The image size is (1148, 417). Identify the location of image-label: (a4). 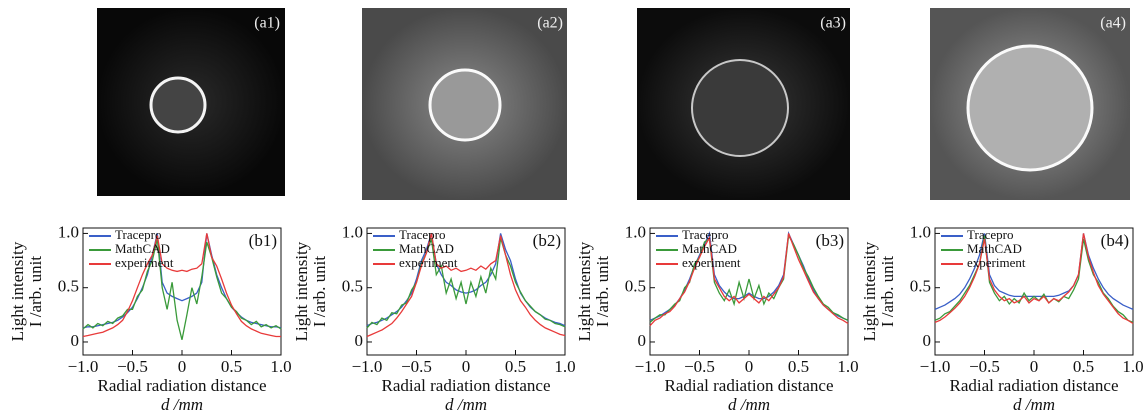
(1113, 23).